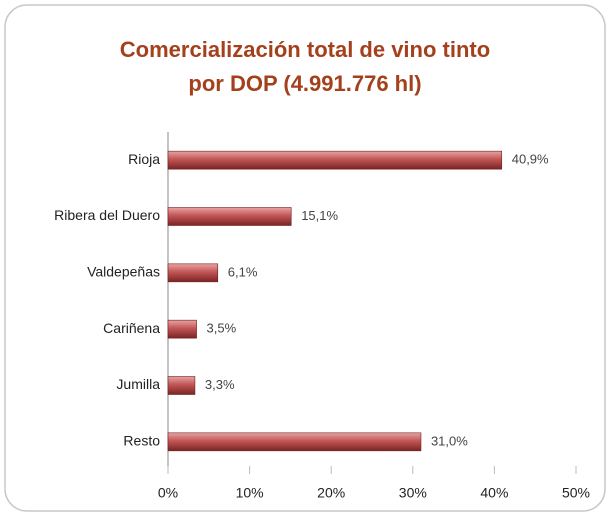  What do you see at coordinates (220, 384) in the screenshot?
I see `value-label: 3,3%` at bounding box center [220, 384].